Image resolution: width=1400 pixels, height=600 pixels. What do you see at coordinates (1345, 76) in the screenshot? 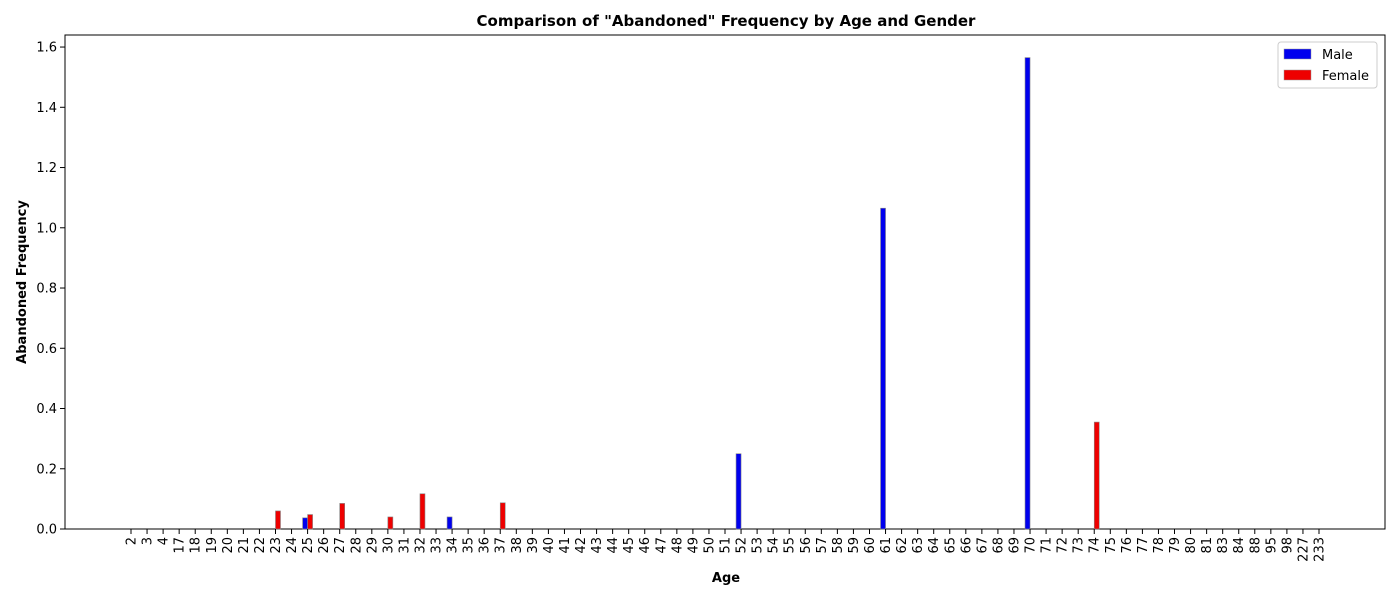
I see `legend-label-female: Female` at bounding box center [1345, 76].